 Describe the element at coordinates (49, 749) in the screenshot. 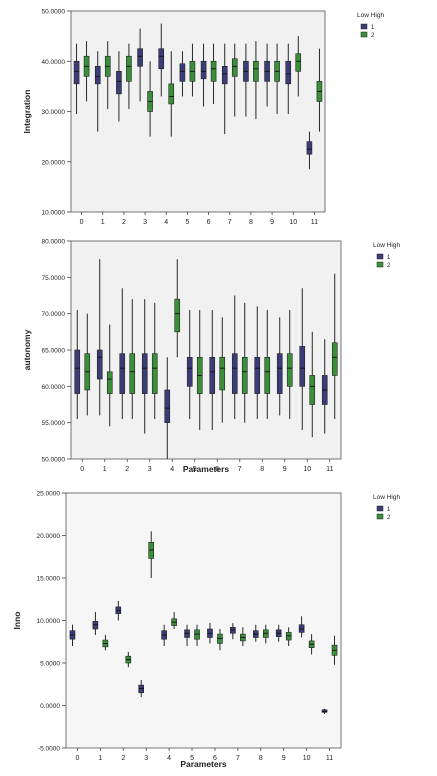

I see `y-tick-label: -5.0000` at that location.